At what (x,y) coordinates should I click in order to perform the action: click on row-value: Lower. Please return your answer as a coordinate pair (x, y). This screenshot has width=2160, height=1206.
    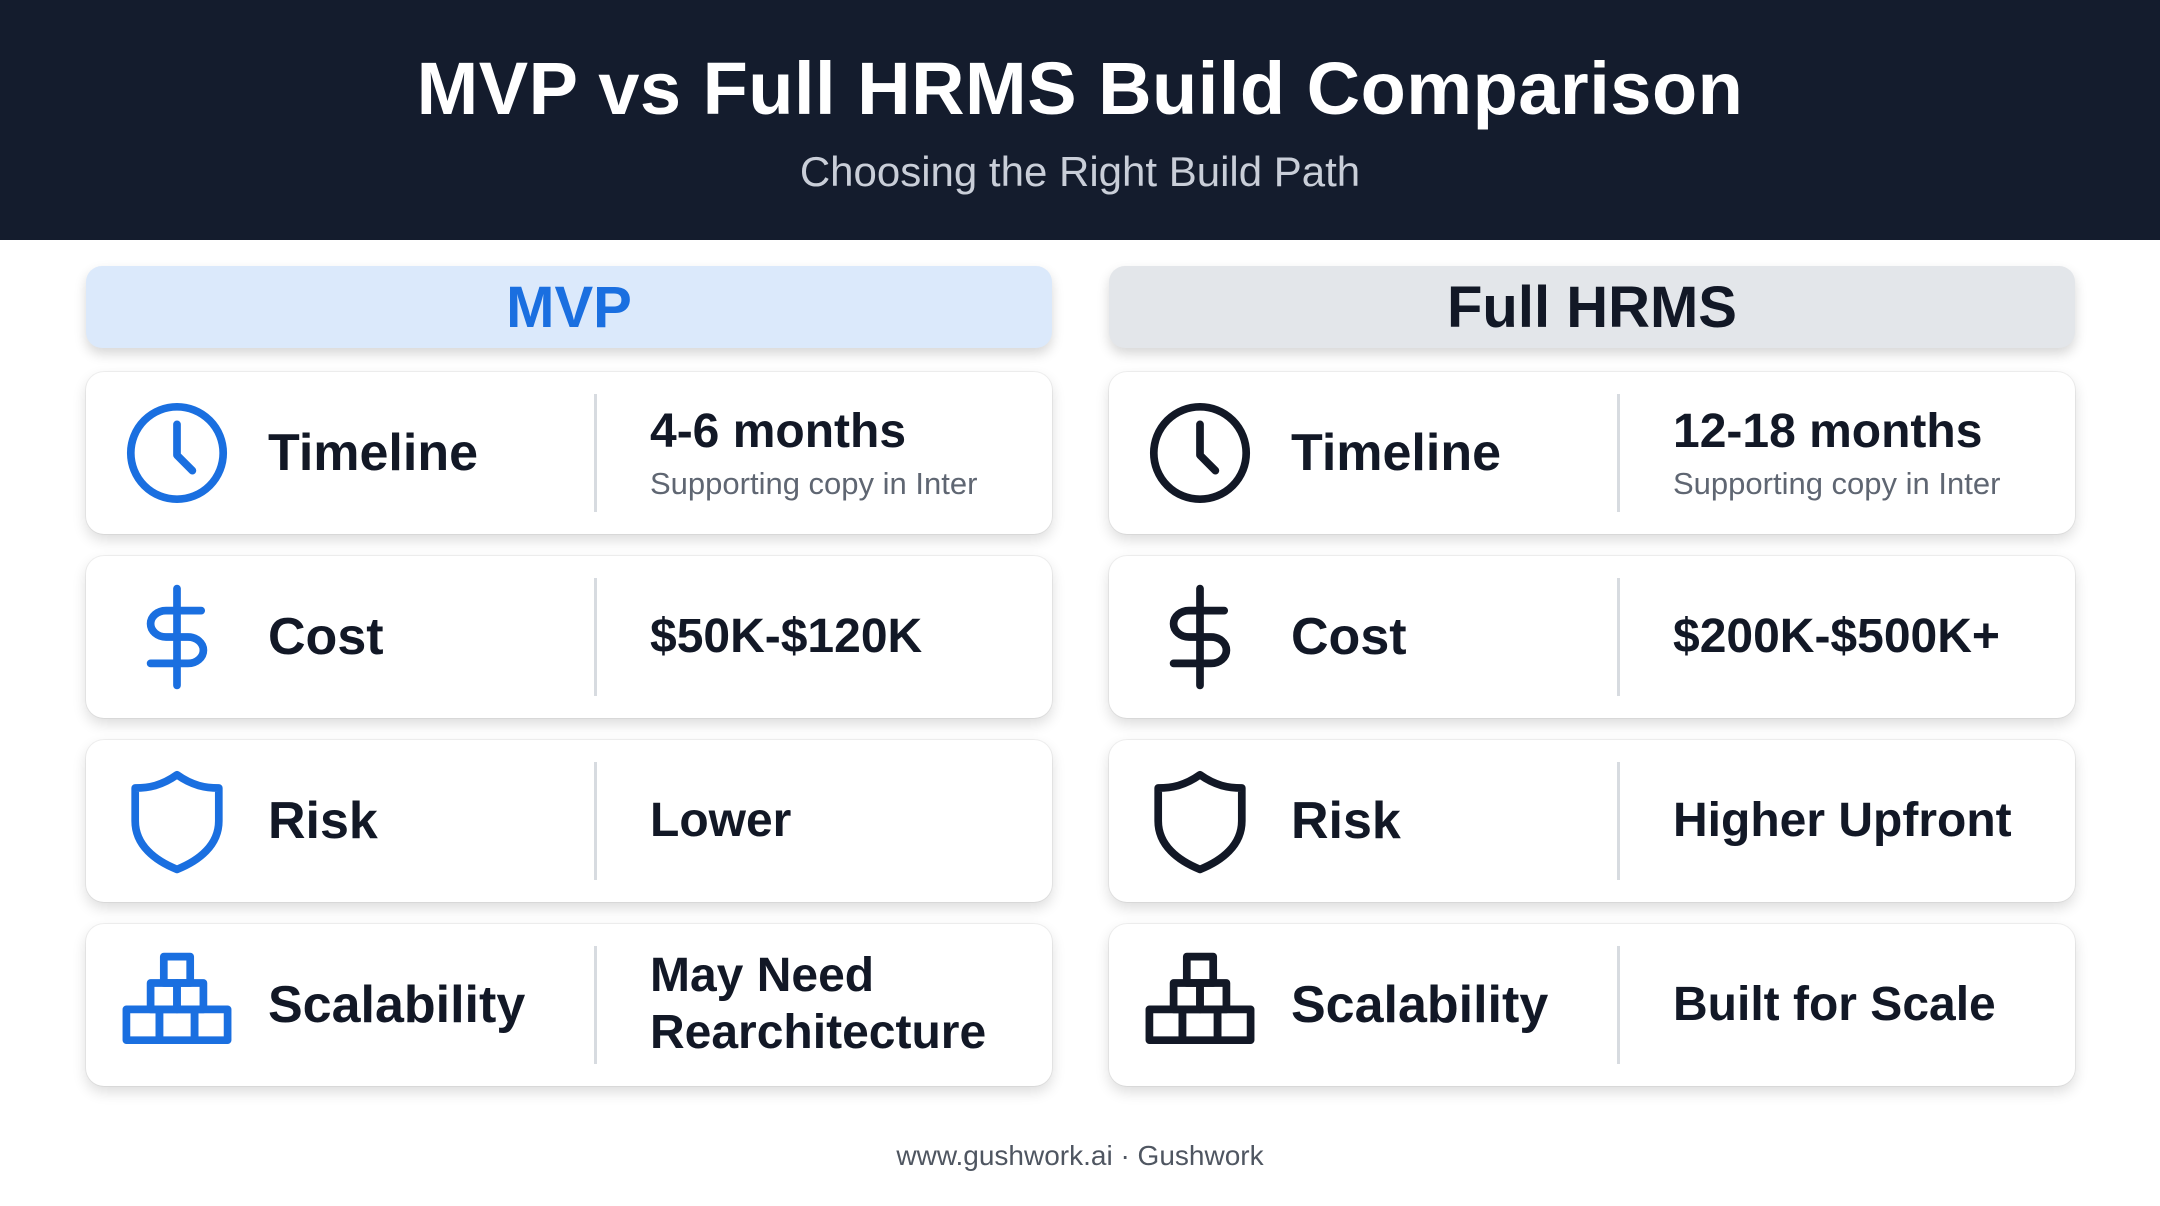
    Looking at the image, I should click on (721, 820).